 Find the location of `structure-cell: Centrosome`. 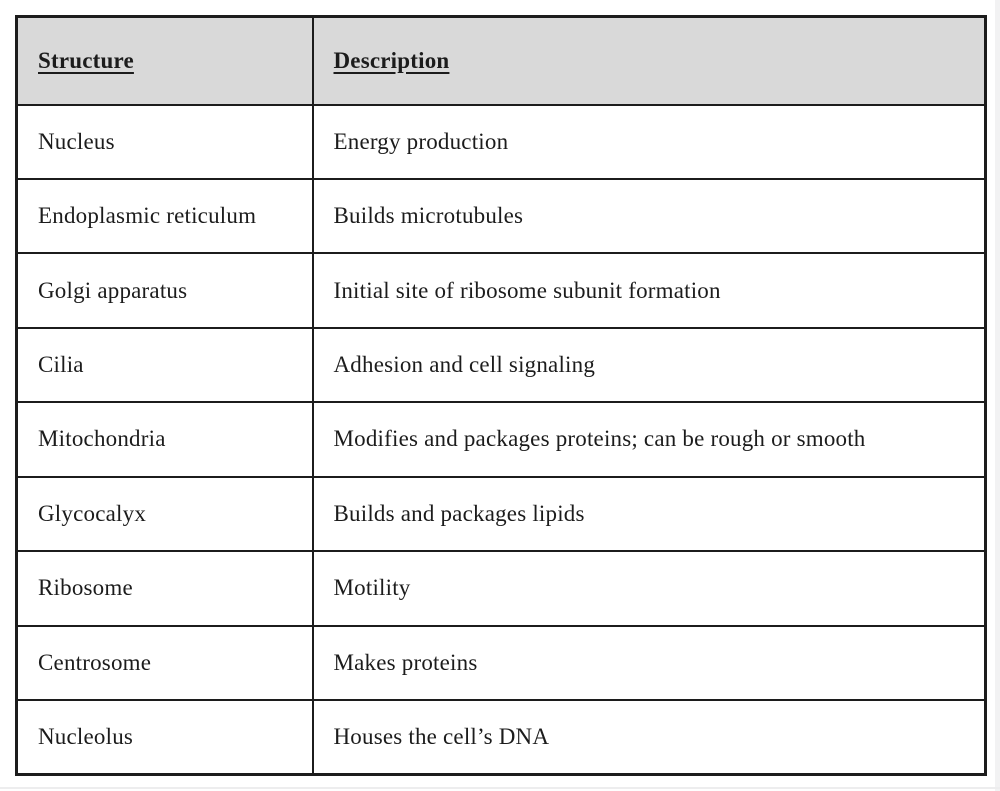

structure-cell: Centrosome is located at coordinates (164, 663).